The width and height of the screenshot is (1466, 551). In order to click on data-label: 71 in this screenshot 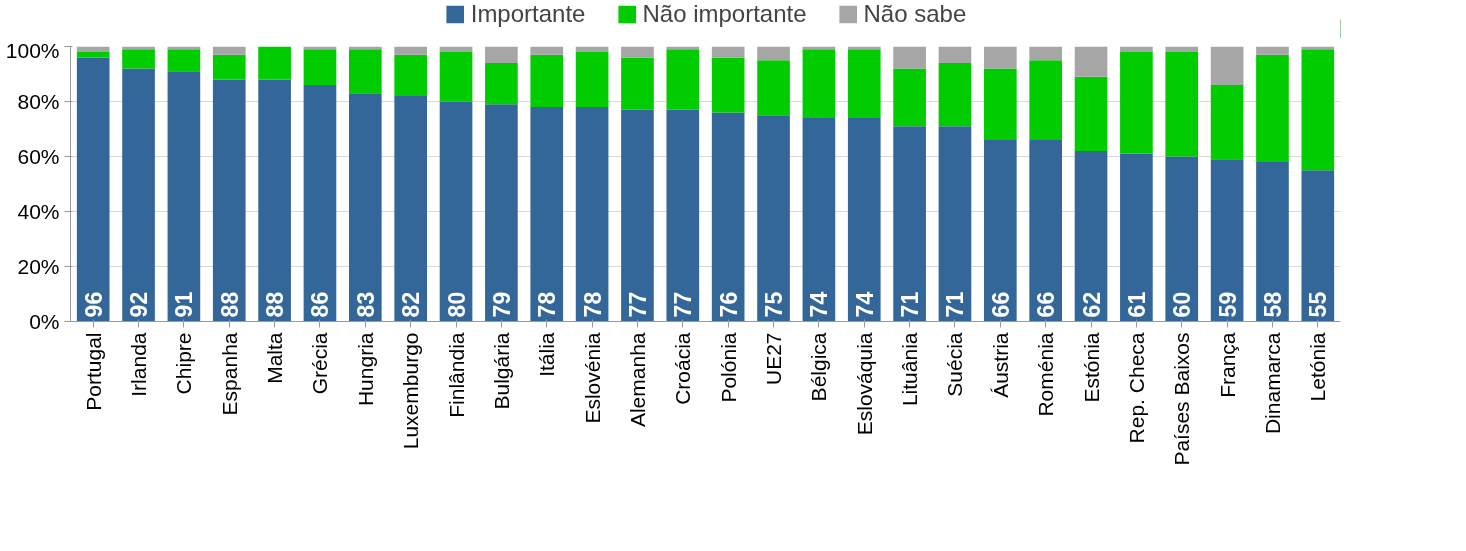, I will do `click(910, 304)`.